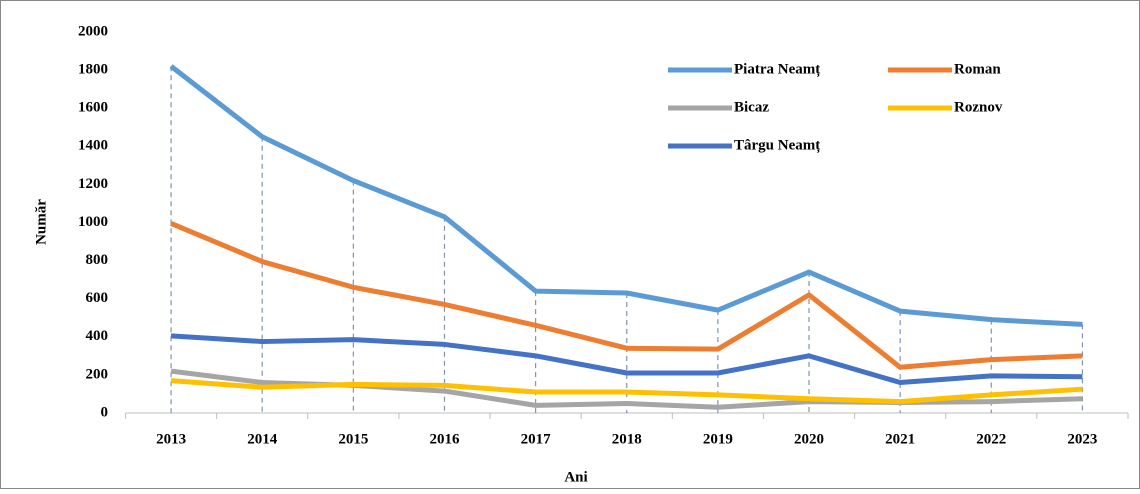 The height and width of the screenshot is (494, 1140). Describe the element at coordinates (93, 108) in the screenshot. I see `y-tick-label: 1600` at that location.